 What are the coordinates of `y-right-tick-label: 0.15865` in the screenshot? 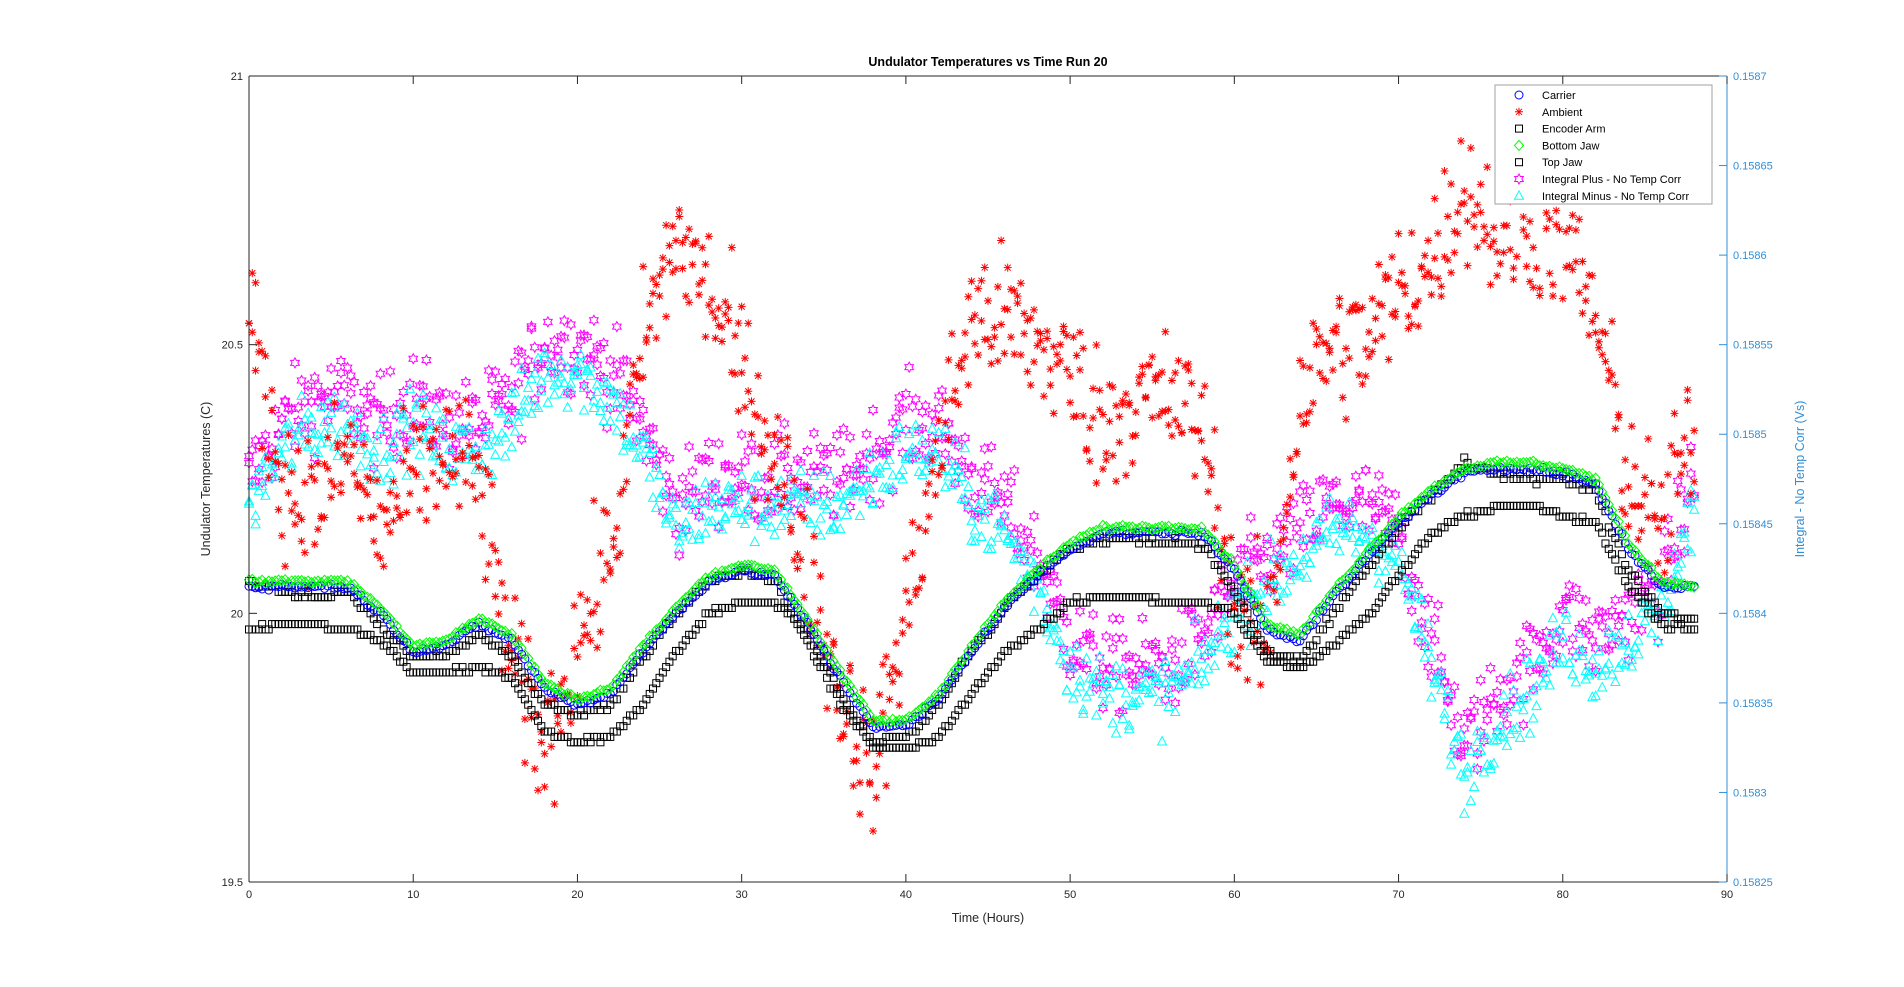 It's located at (1753, 167).